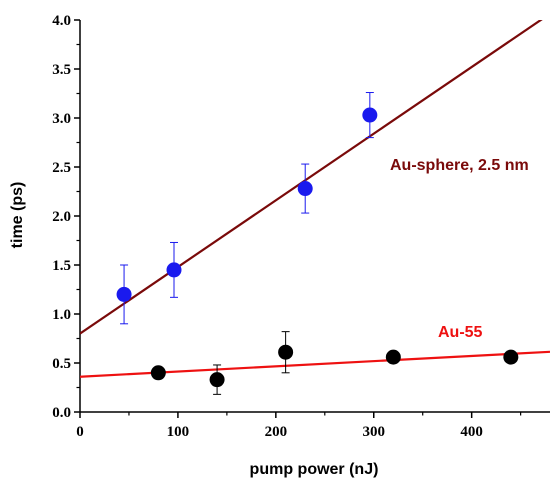  I want to click on x-tick-label: 400, so click(471, 432).